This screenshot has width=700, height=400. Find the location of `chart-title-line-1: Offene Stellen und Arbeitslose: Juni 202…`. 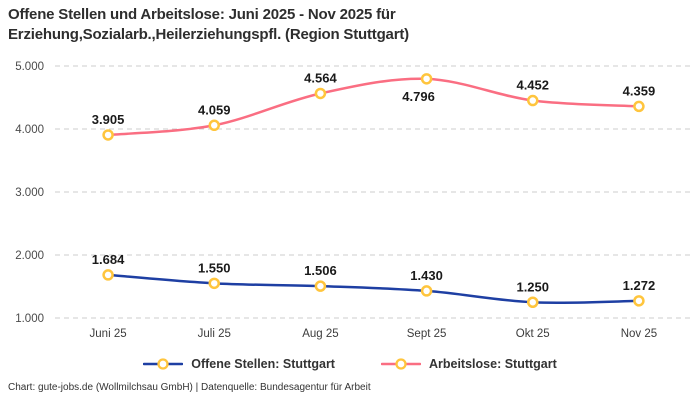

chart-title-line-1: Offene Stellen und Arbeitslose: Juni 202… is located at coordinates (202, 14).